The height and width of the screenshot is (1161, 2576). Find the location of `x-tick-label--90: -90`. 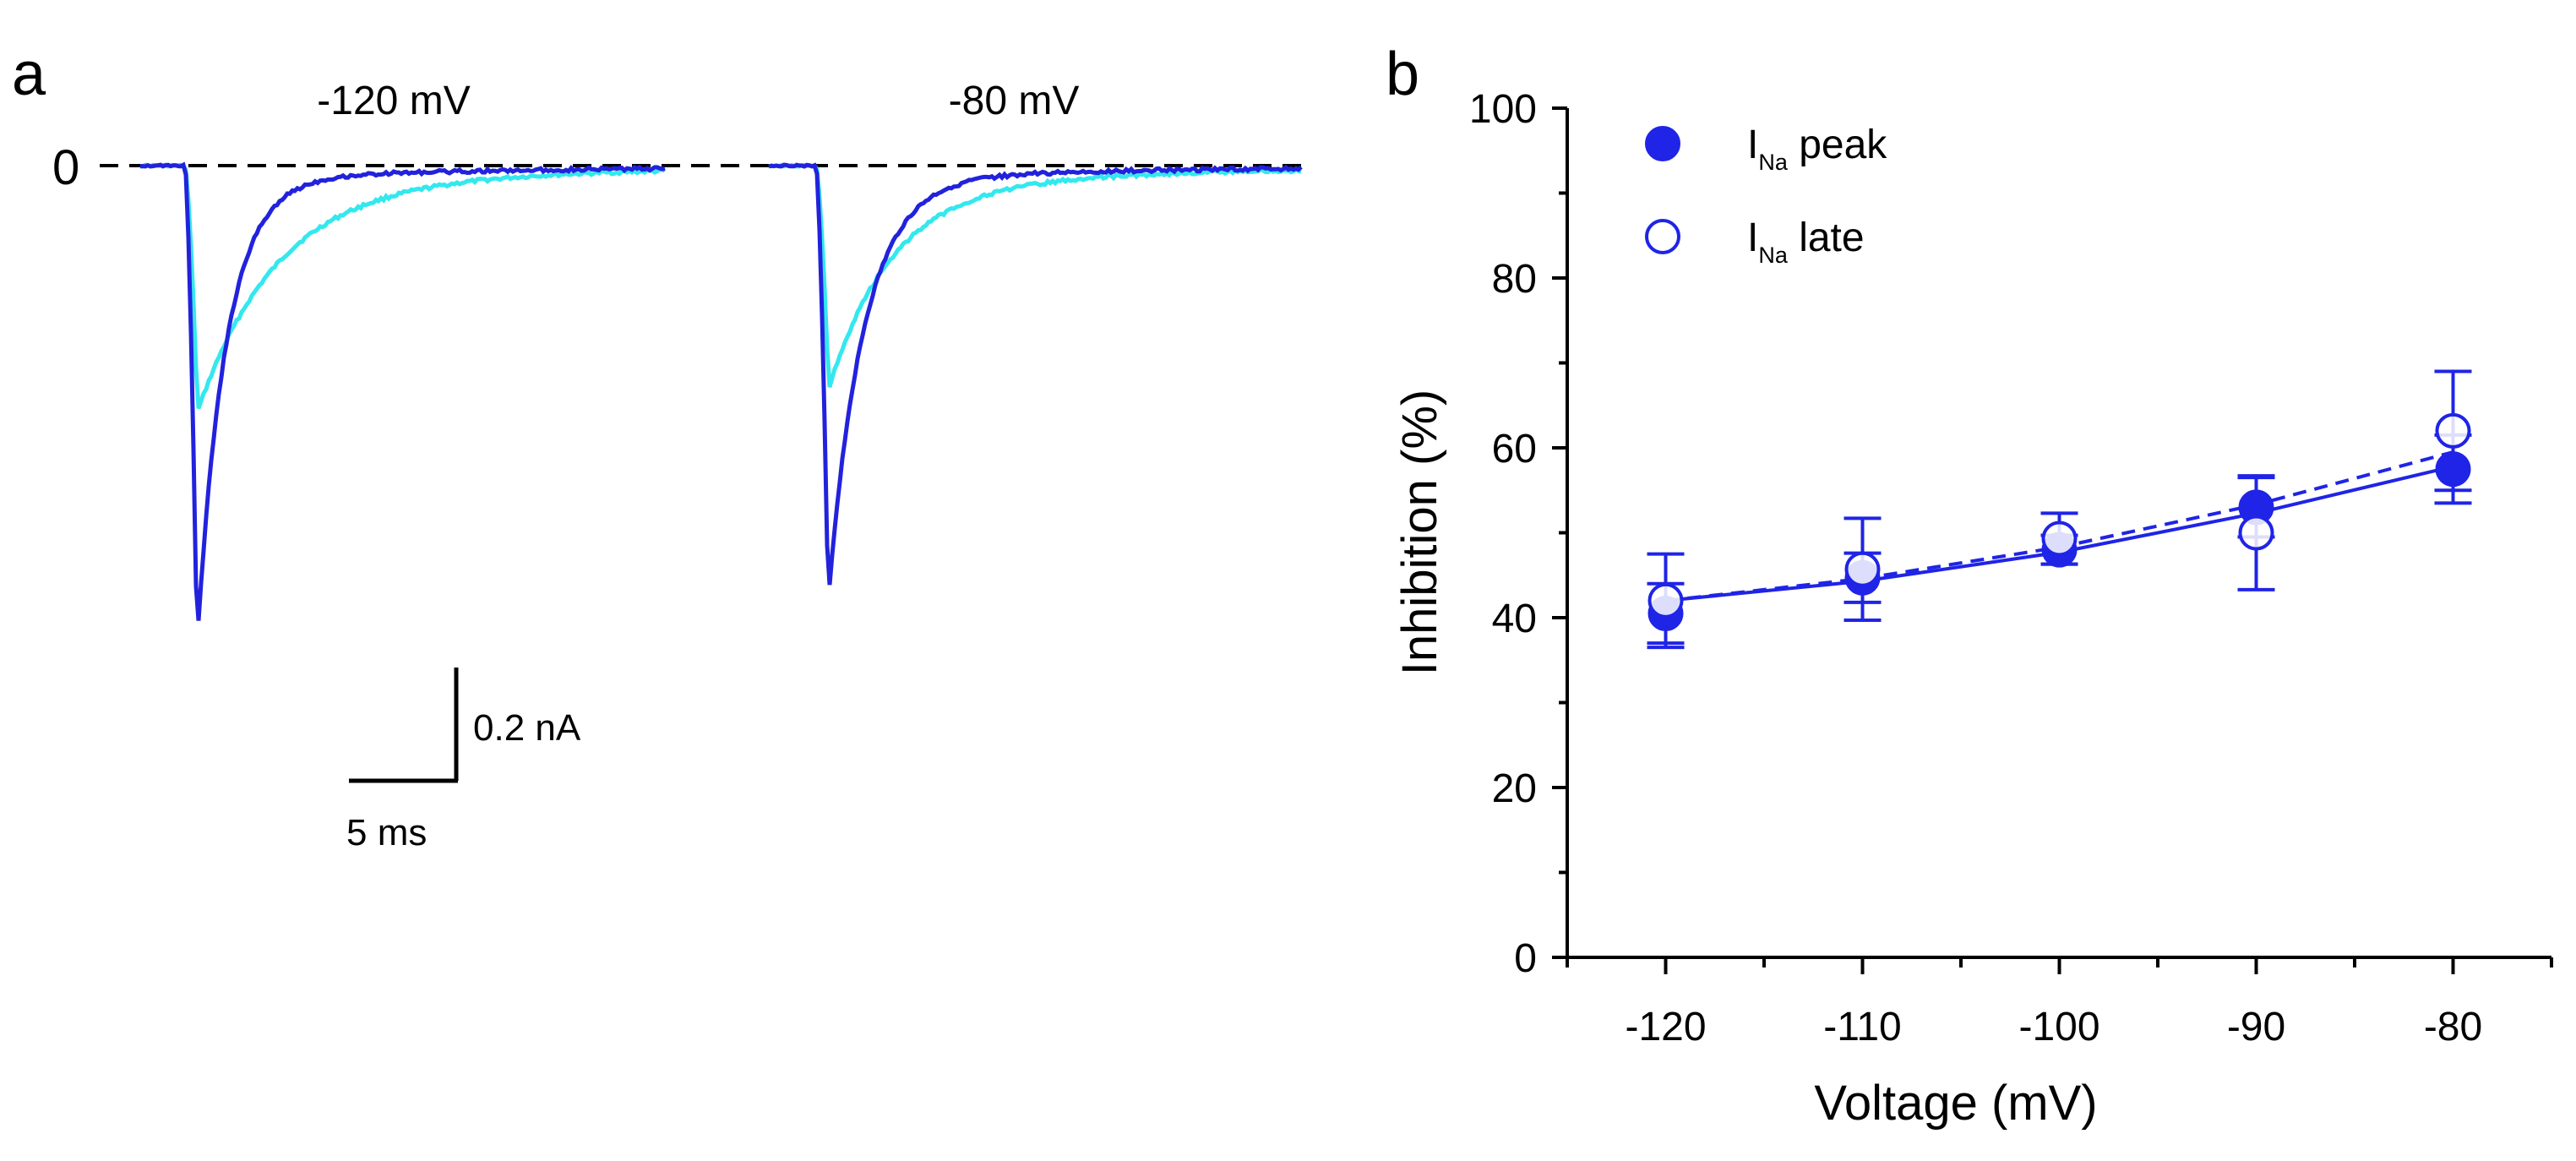

x-tick-label--90: -90 is located at coordinates (2256, 1027).